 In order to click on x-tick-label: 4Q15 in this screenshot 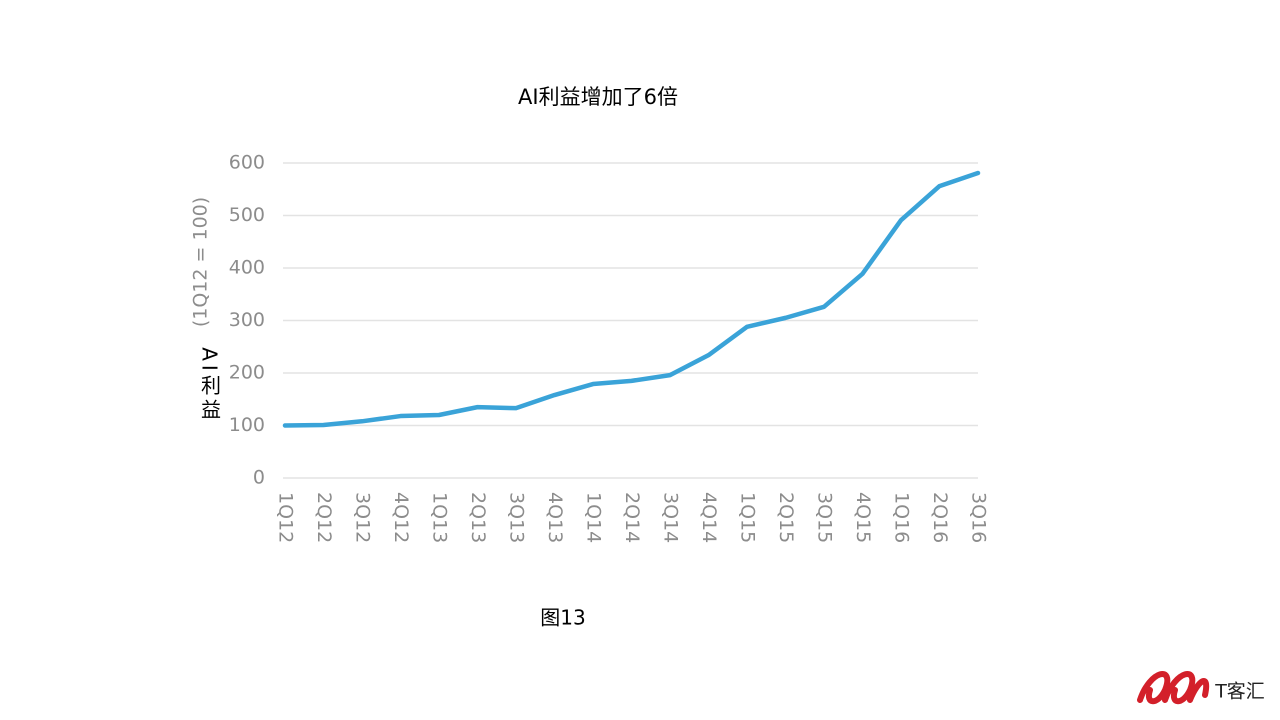, I will do `click(863, 517)`.